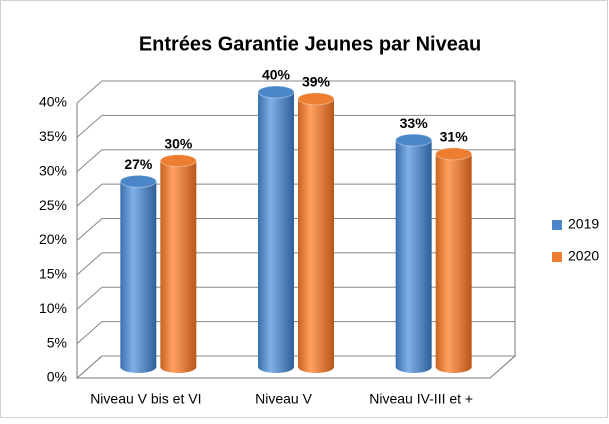  Describe the element at coordinates (138, 164) in the screenshot. I see `data-label: 27%` at that location.